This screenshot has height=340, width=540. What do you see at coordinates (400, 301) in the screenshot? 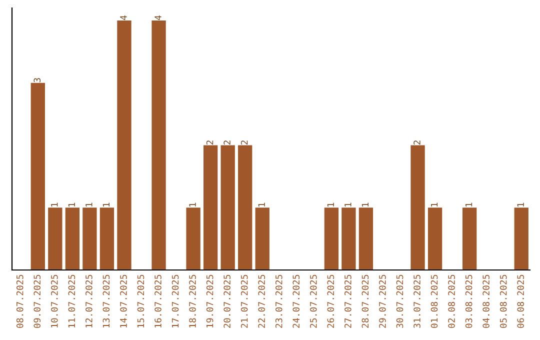
I see `x-tick-label: 30.07.2025` at bounding box center [400, 301].